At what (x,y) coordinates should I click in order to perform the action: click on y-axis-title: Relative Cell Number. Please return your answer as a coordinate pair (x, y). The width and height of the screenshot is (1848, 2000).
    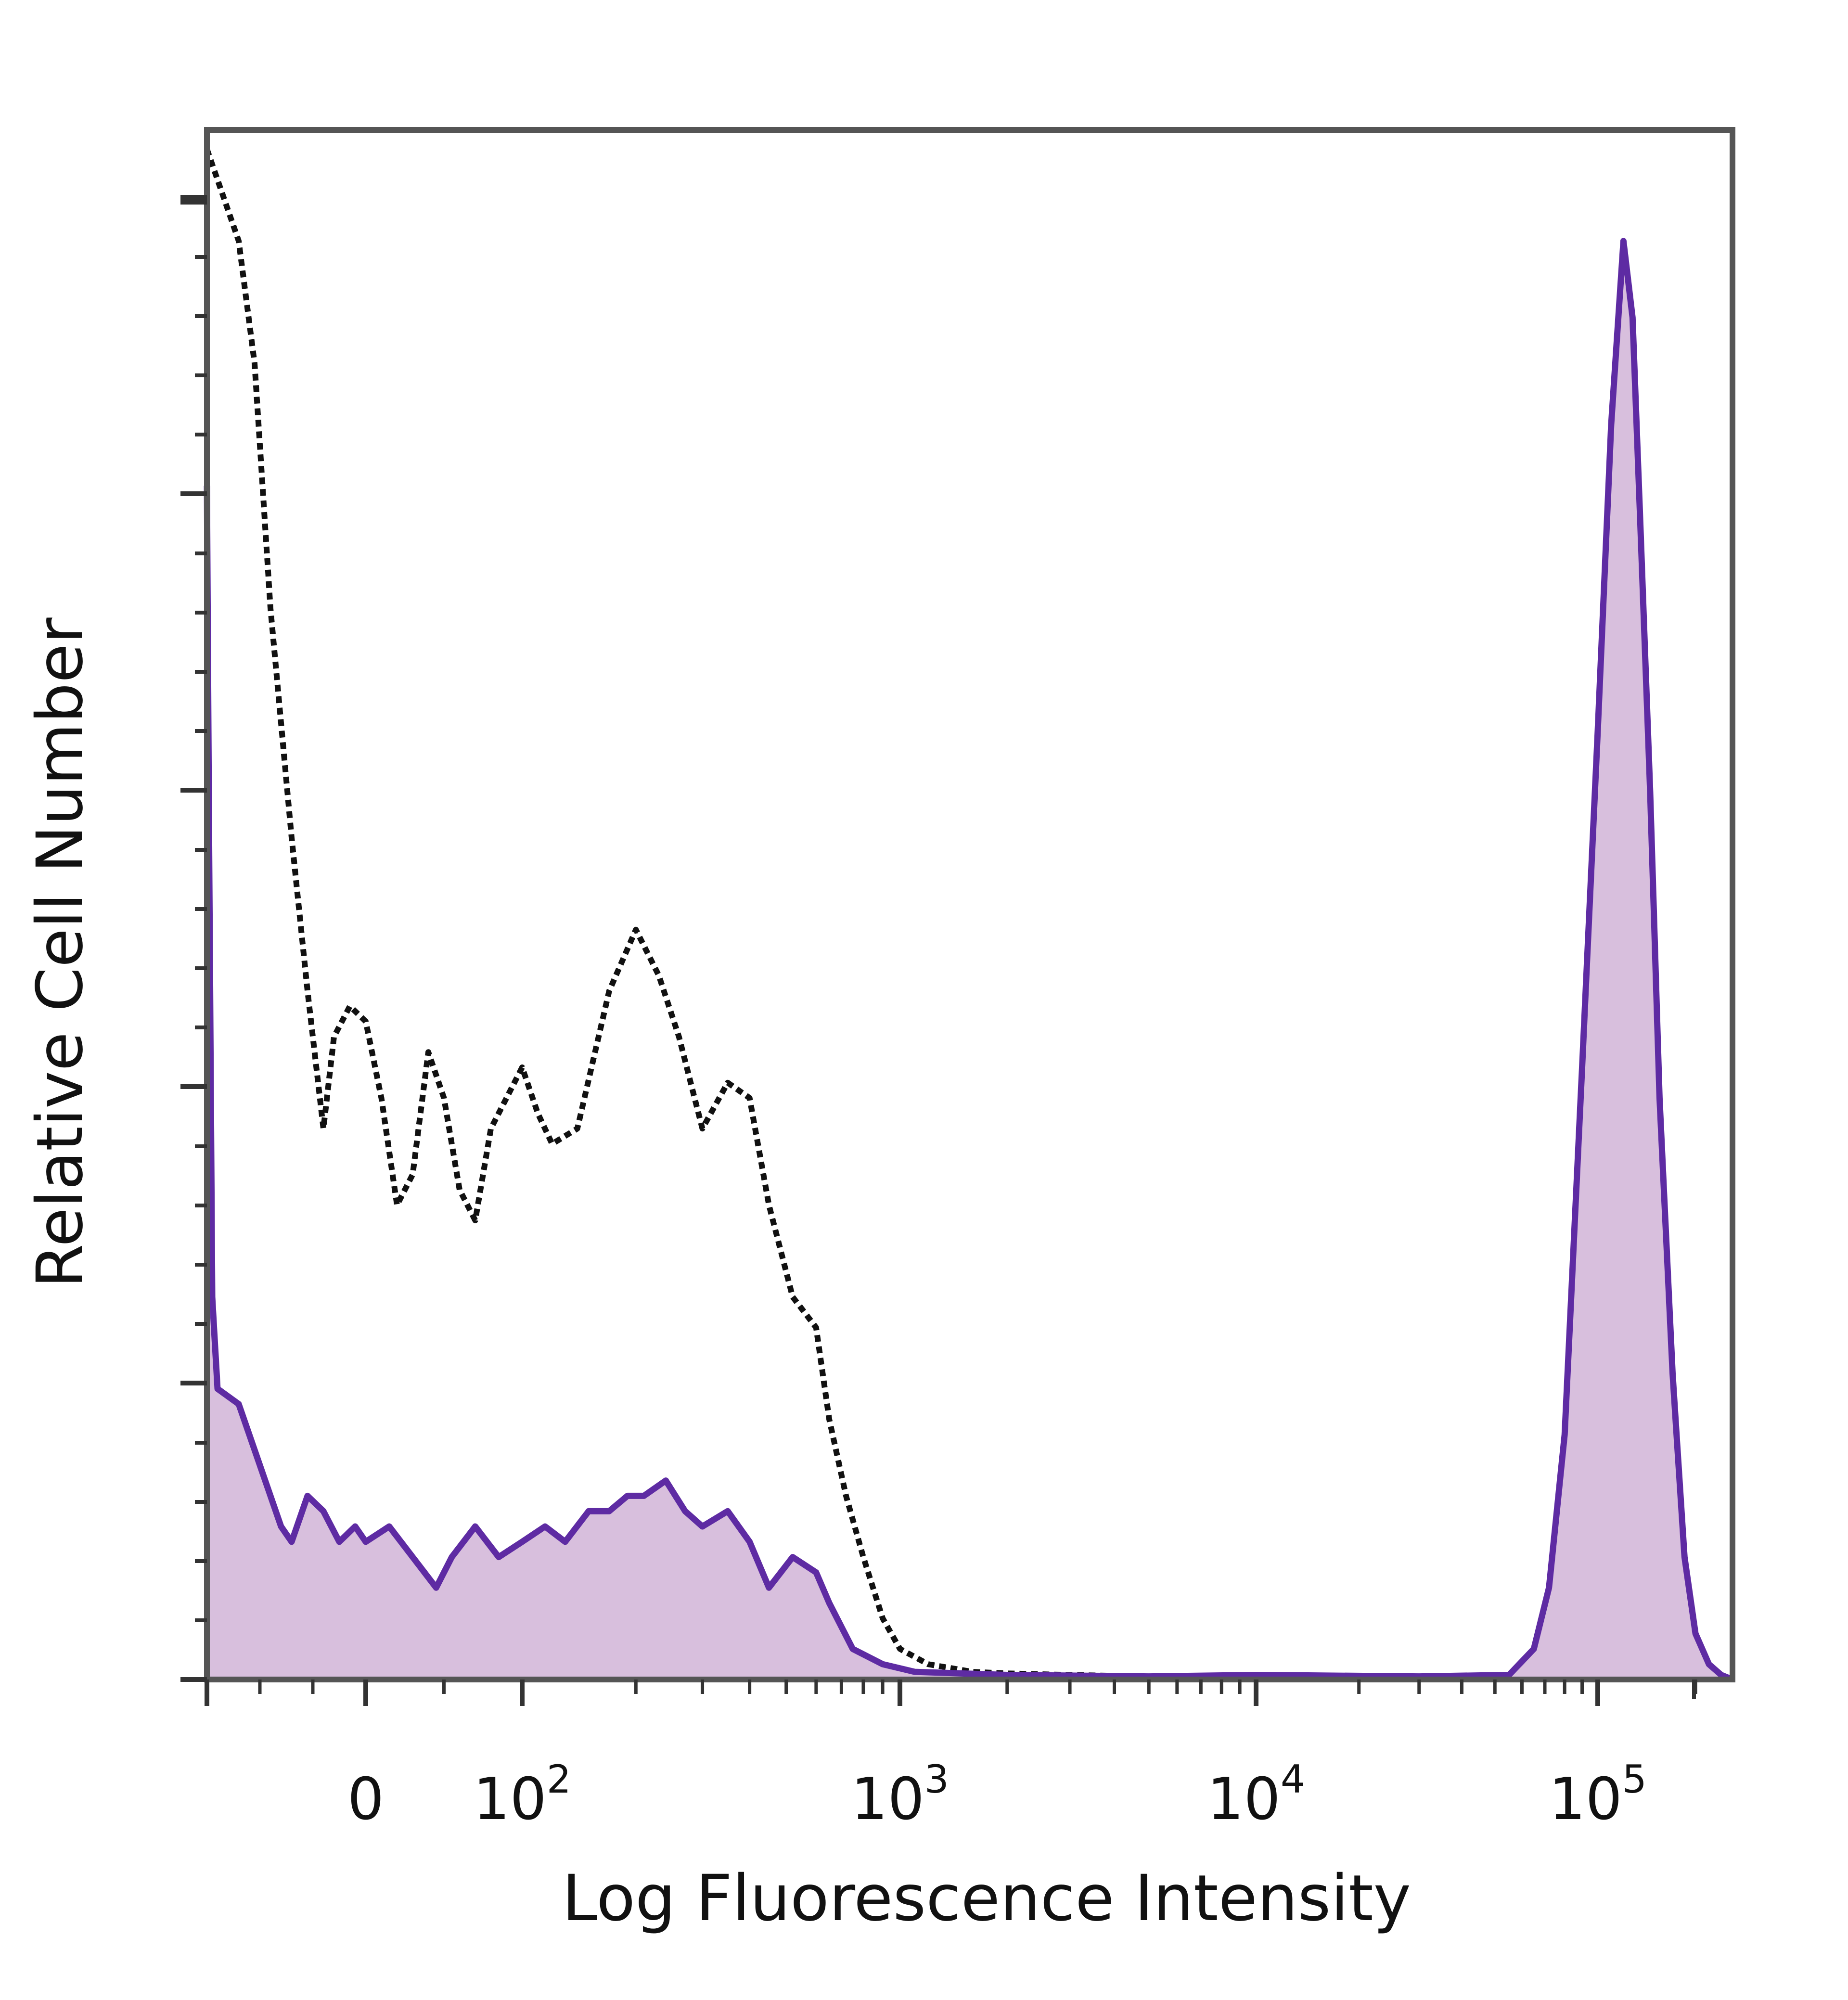
    Looking at the image, I should click on (60, 952).